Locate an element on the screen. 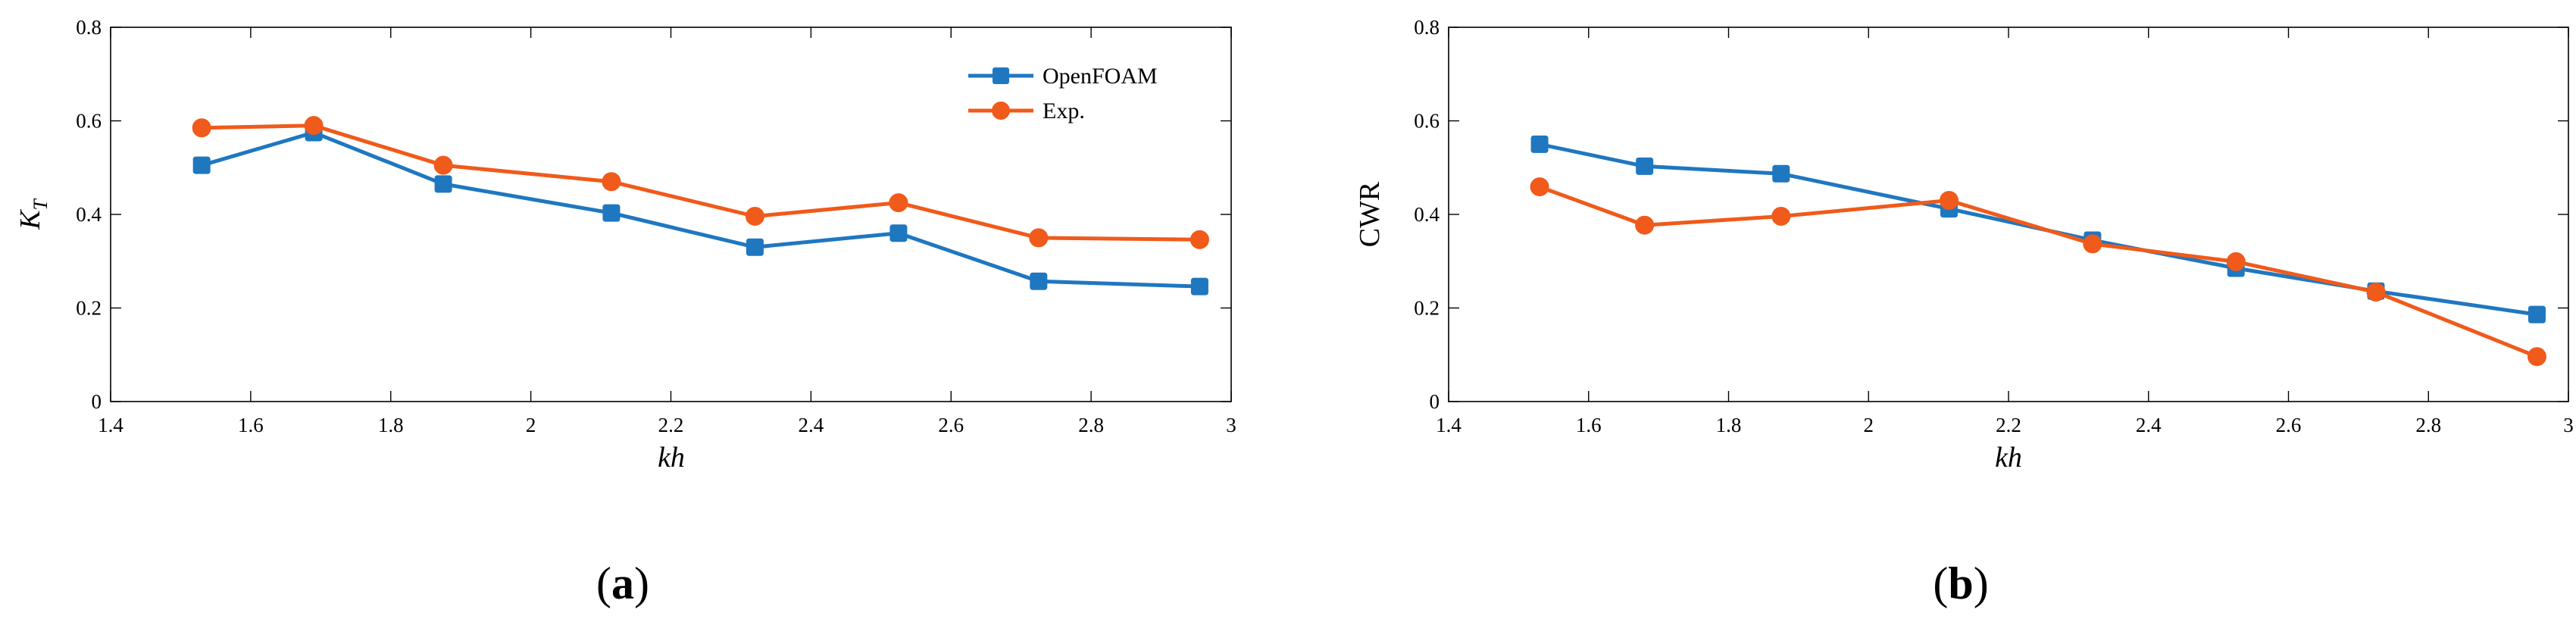  legend-label: Exp. is located at coordinates (1064, 110).